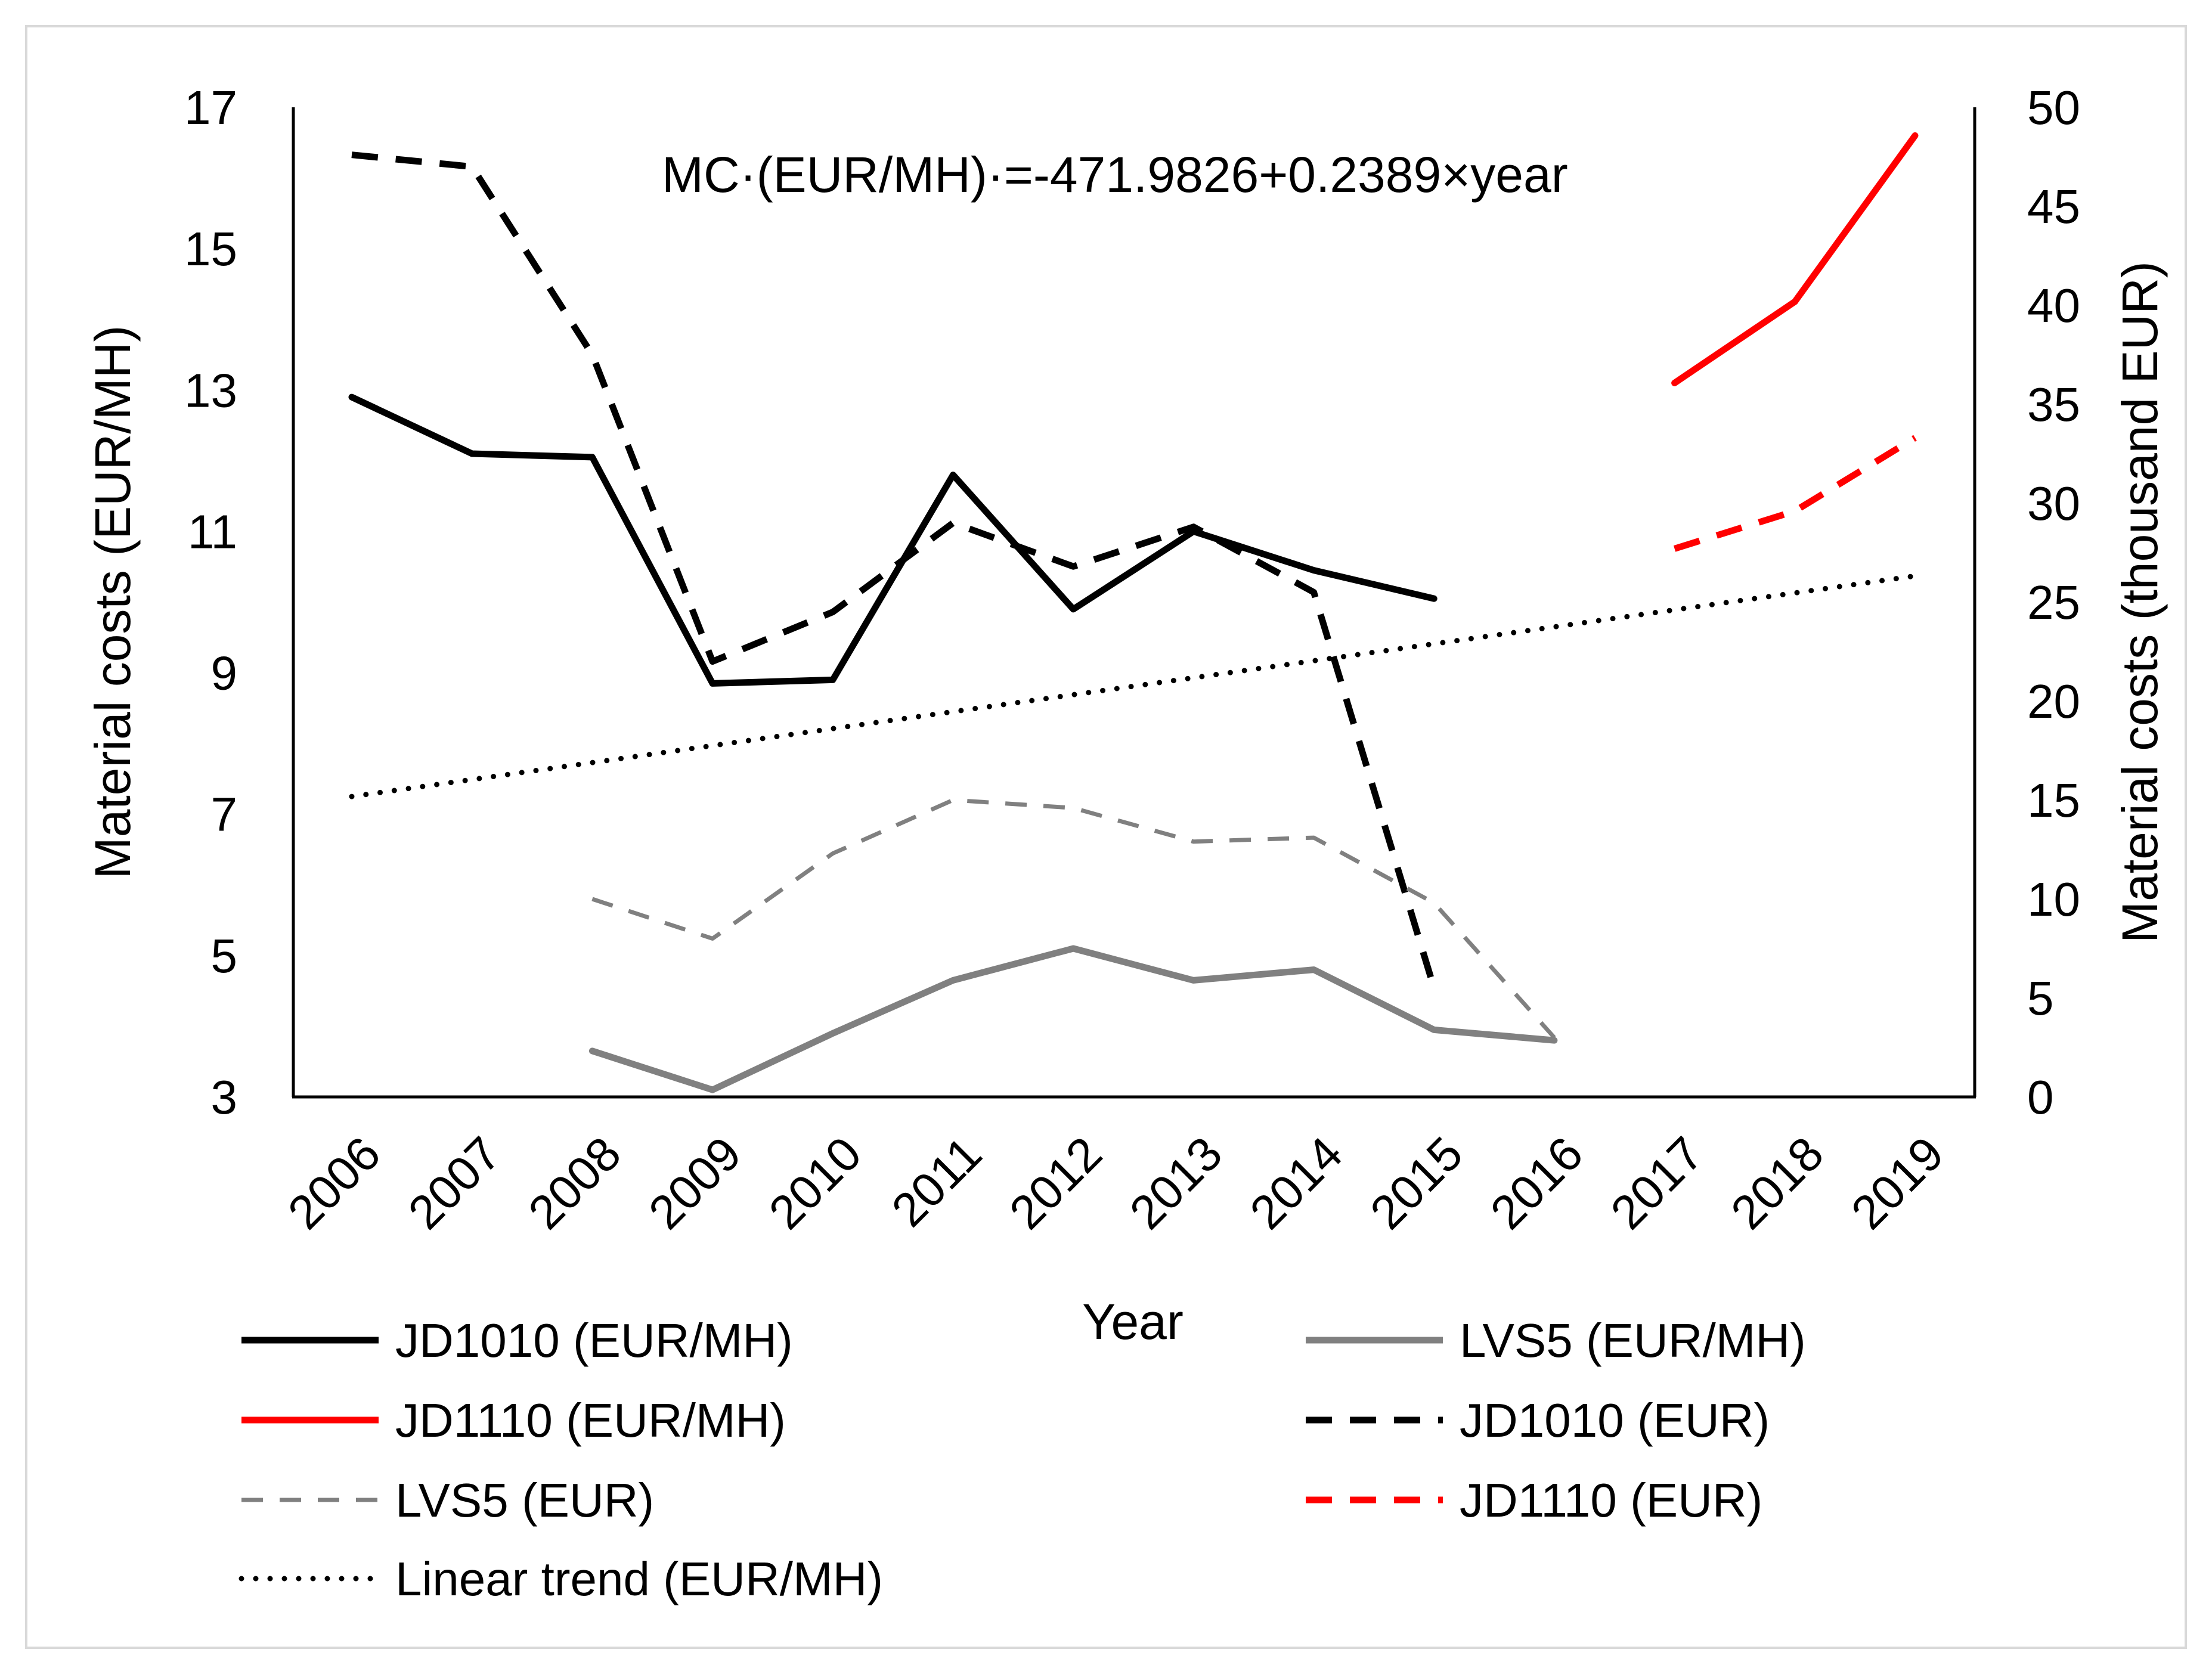 The height and width of the screenshot is (1674, 2212). I want to click on legend-item: LVS5 (EUR), so click(447, 1500).